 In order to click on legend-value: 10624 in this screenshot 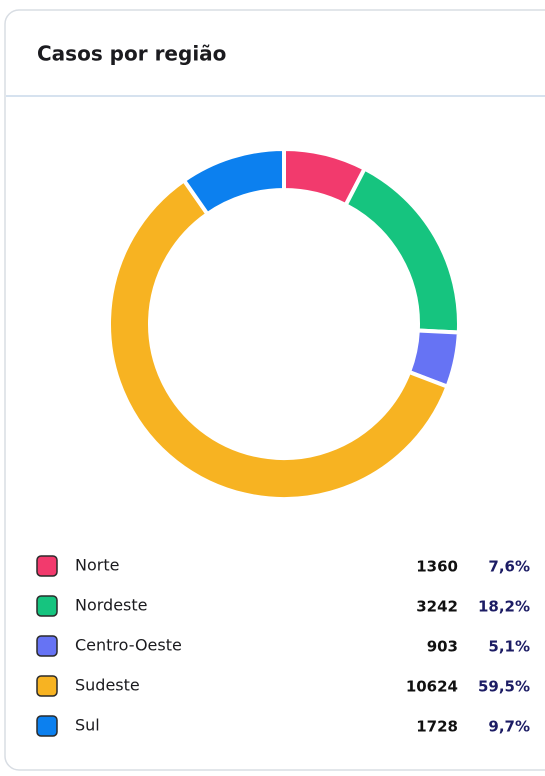, I will do `click(432, 687)`.